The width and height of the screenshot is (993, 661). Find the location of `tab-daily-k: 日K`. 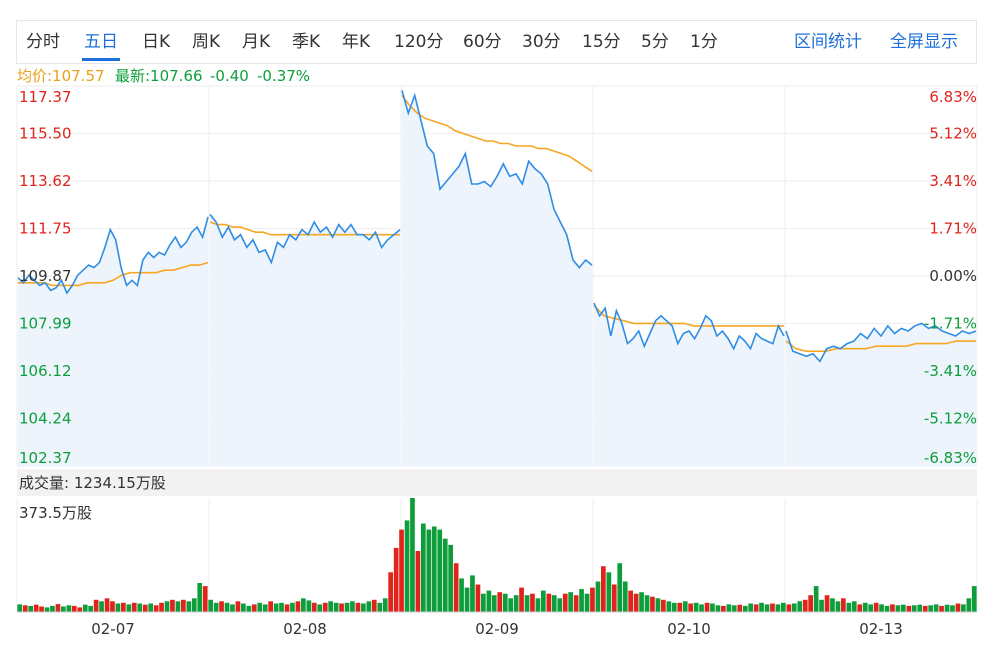

tab-daily-k: 日K is located at coordinates (156, 42).